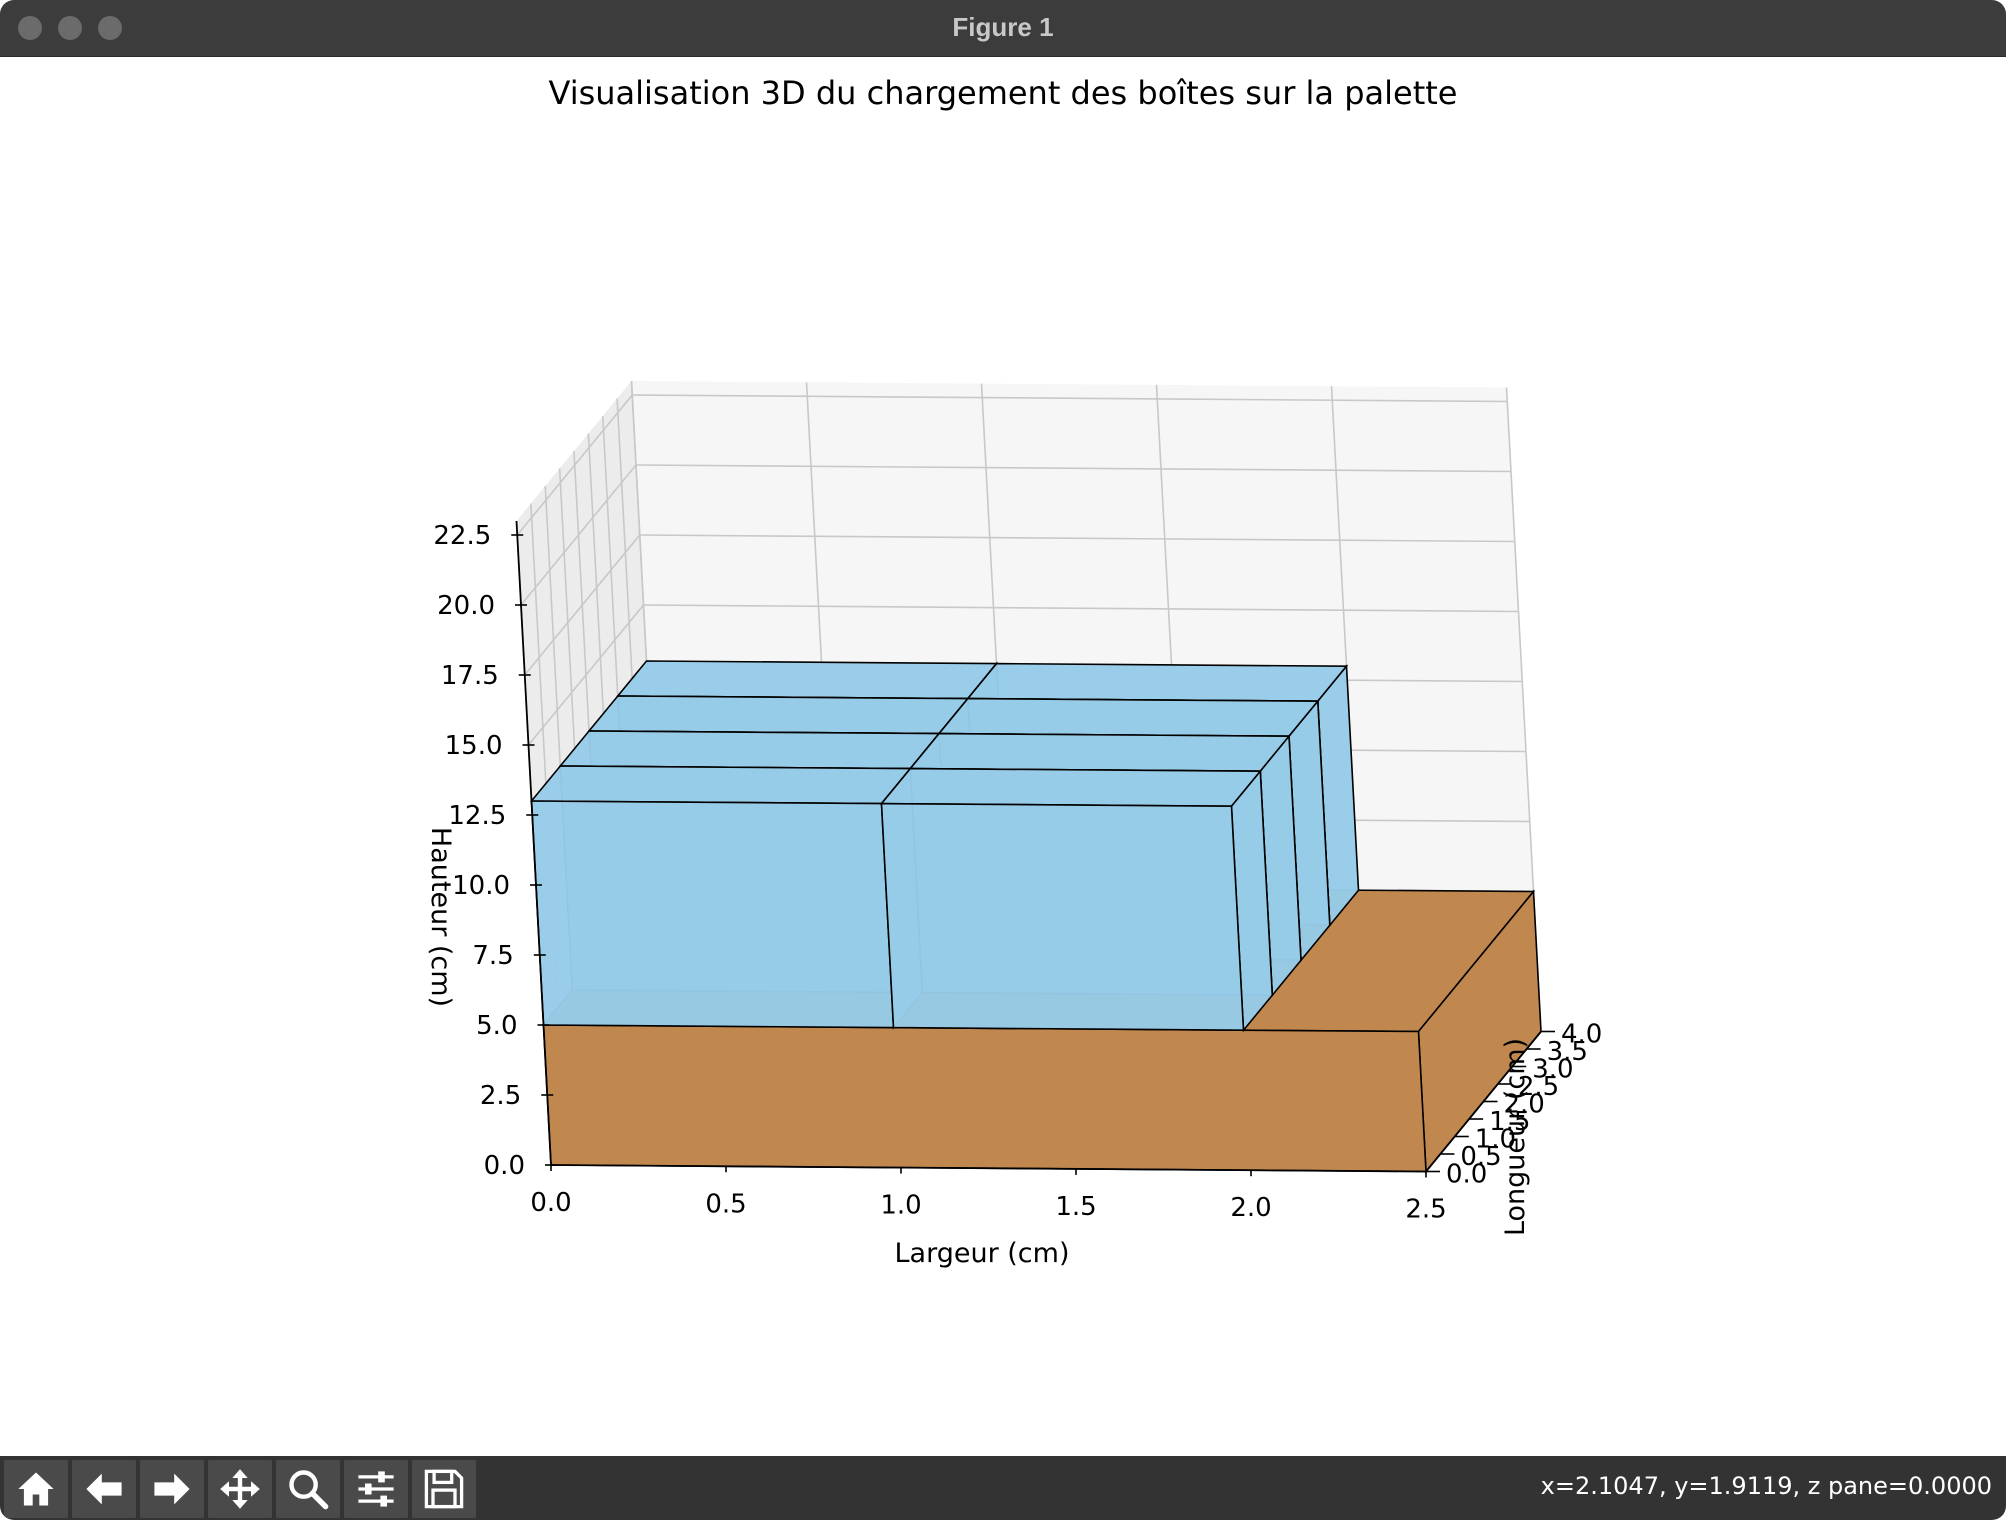 The image size is (2006, 1520). I want to click on palette-front, so click(984, 1098).